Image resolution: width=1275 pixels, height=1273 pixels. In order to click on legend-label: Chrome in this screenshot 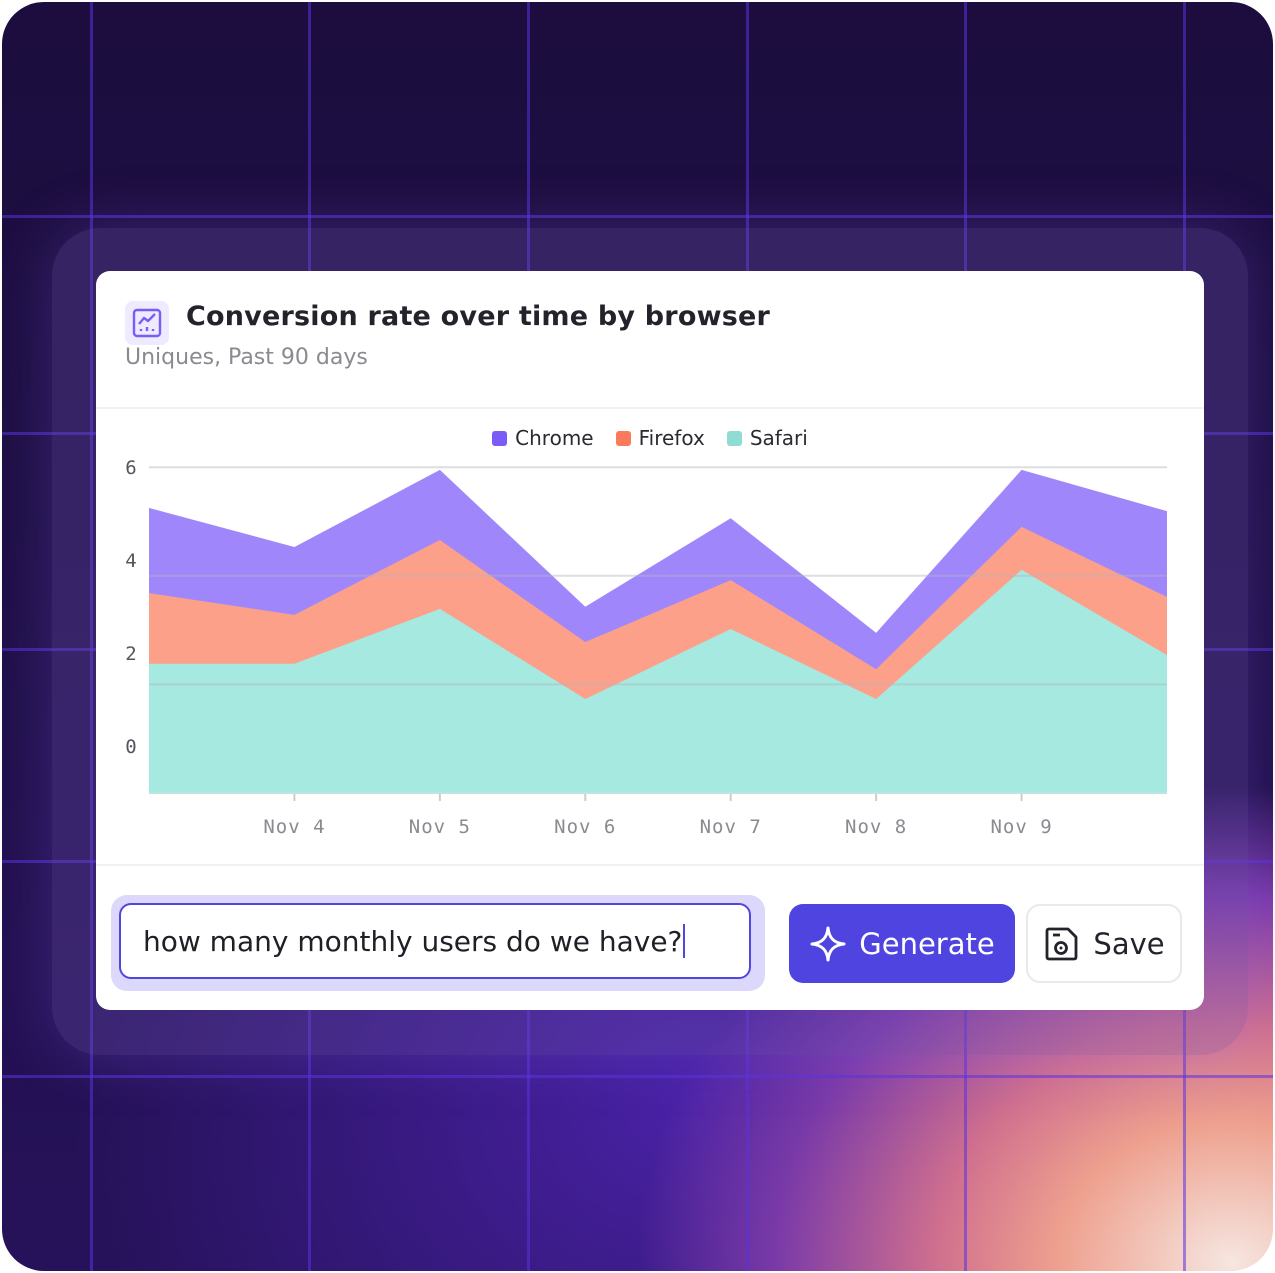, I will do `click(554, 438)`.